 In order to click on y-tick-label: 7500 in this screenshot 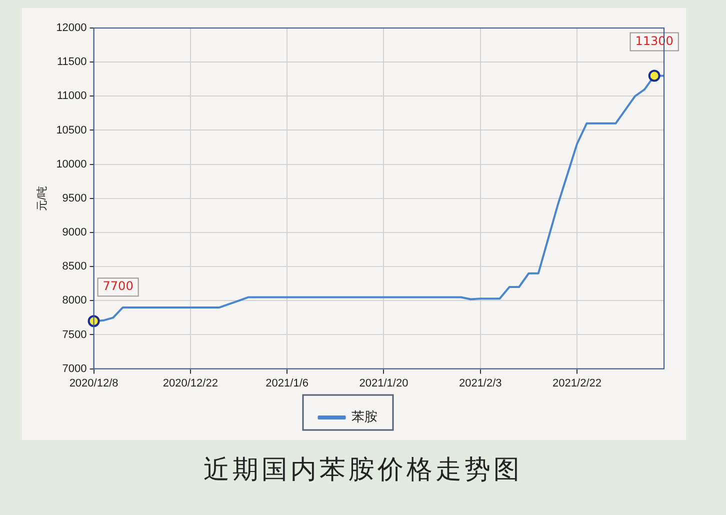, I will do `click(74, 334)`.